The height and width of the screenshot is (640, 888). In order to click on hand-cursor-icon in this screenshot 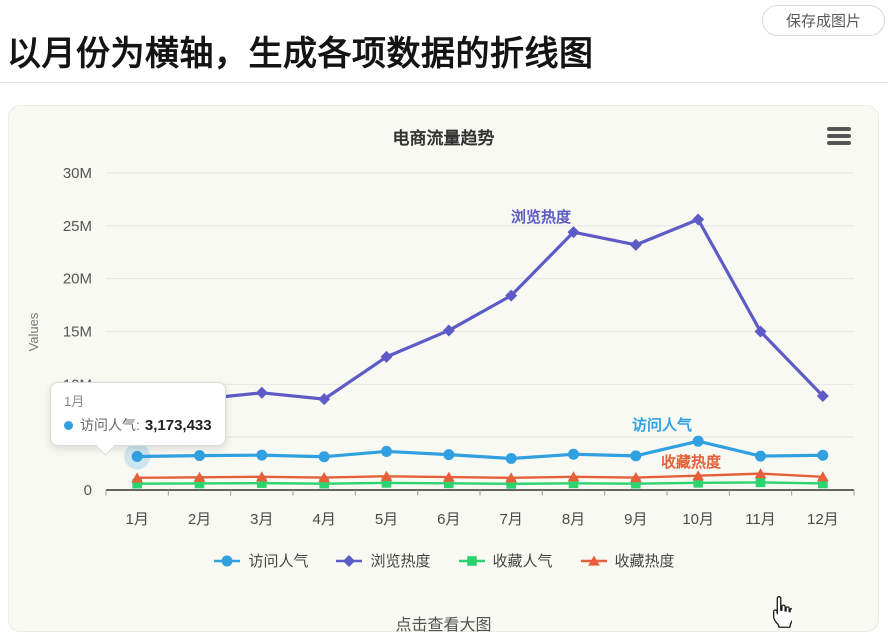, I will do `click(782, 612)`.